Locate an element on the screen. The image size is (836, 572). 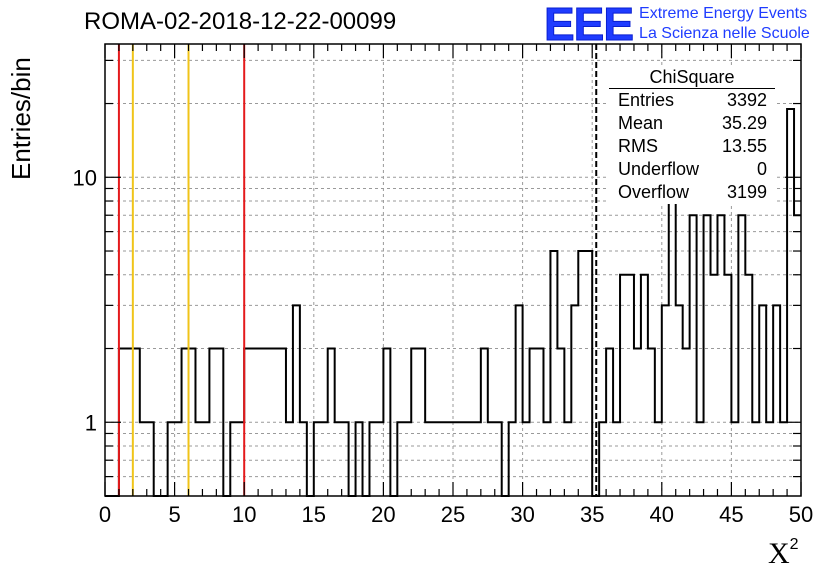
x-tick-label: 10 is located at coordinates (244, 514).